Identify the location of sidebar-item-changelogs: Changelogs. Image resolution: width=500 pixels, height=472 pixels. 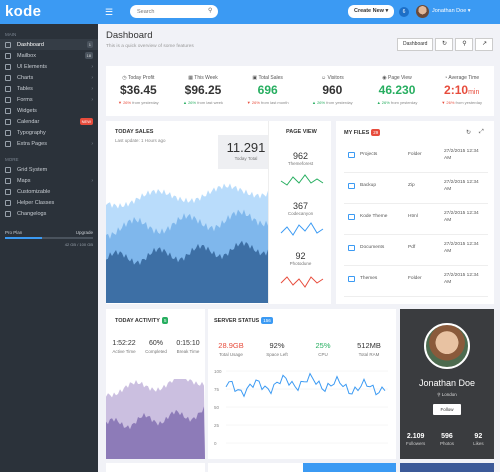
(49, 213).